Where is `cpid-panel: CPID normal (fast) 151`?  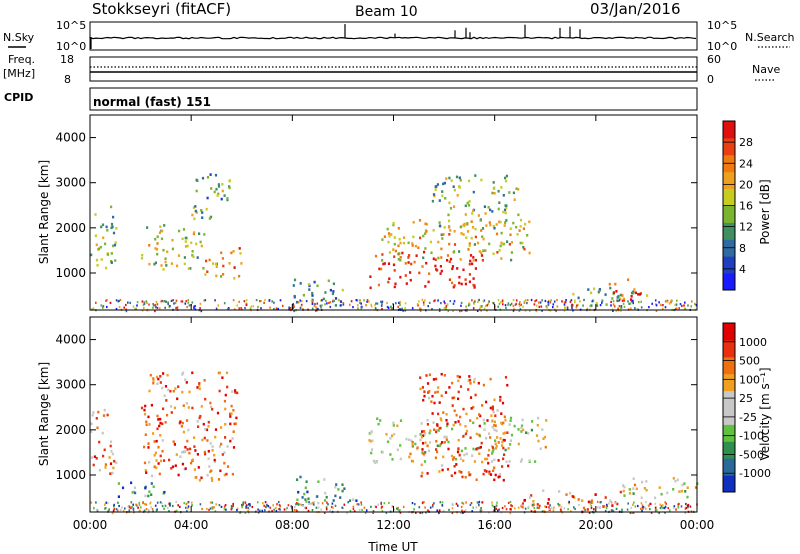
cpid-panel: CPID normal (fast) 151 is located at coordinates (351, 99).